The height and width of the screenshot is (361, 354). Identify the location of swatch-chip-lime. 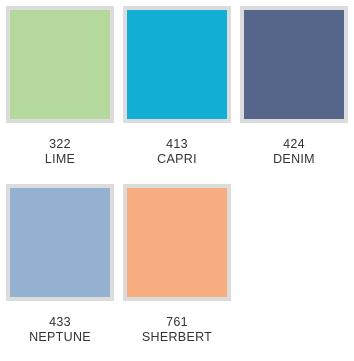
(60, 64).